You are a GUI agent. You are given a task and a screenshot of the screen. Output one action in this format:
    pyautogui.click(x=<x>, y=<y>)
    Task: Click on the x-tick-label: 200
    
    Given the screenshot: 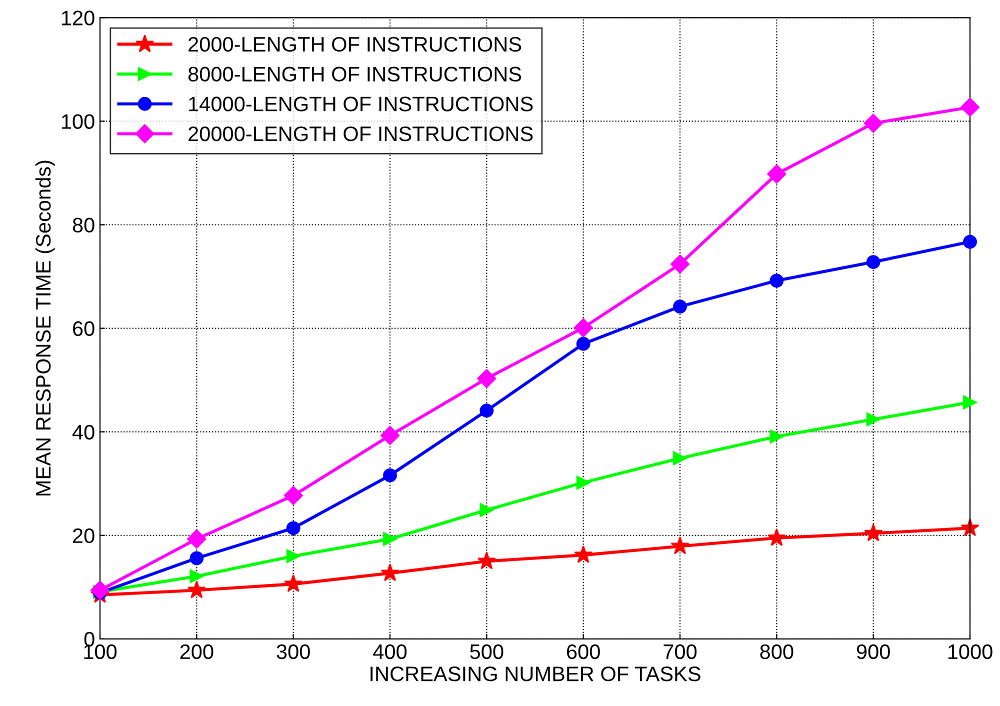 What is the action you would take?
    pyautogui.click(x=197, y=652)
    